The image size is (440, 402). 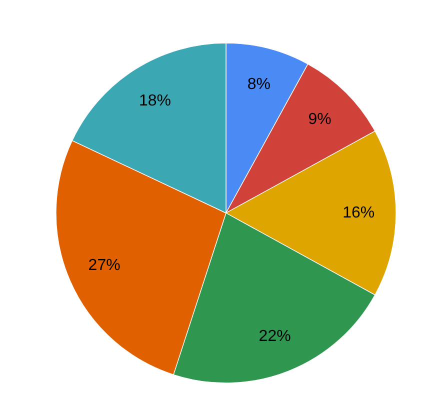 What do you see at coordinates (104, 265) in the screenshot?
I see `data-label: 27%` at bounding box center [104, 265].